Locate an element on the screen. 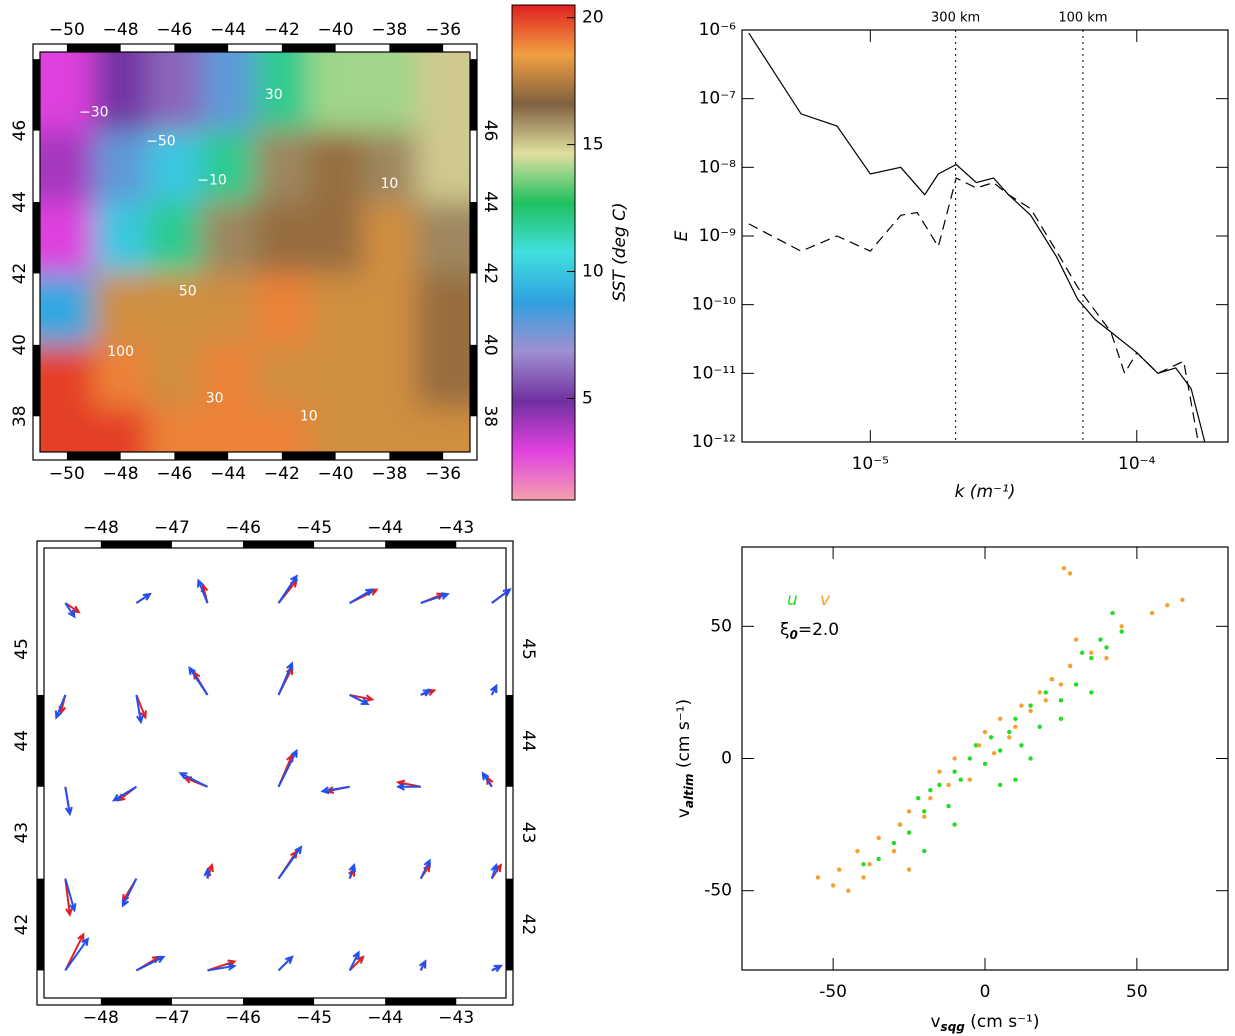 This screenshot has height=1036, width=1235. x-tick-label: −50 is located at coordinates (67, 474).